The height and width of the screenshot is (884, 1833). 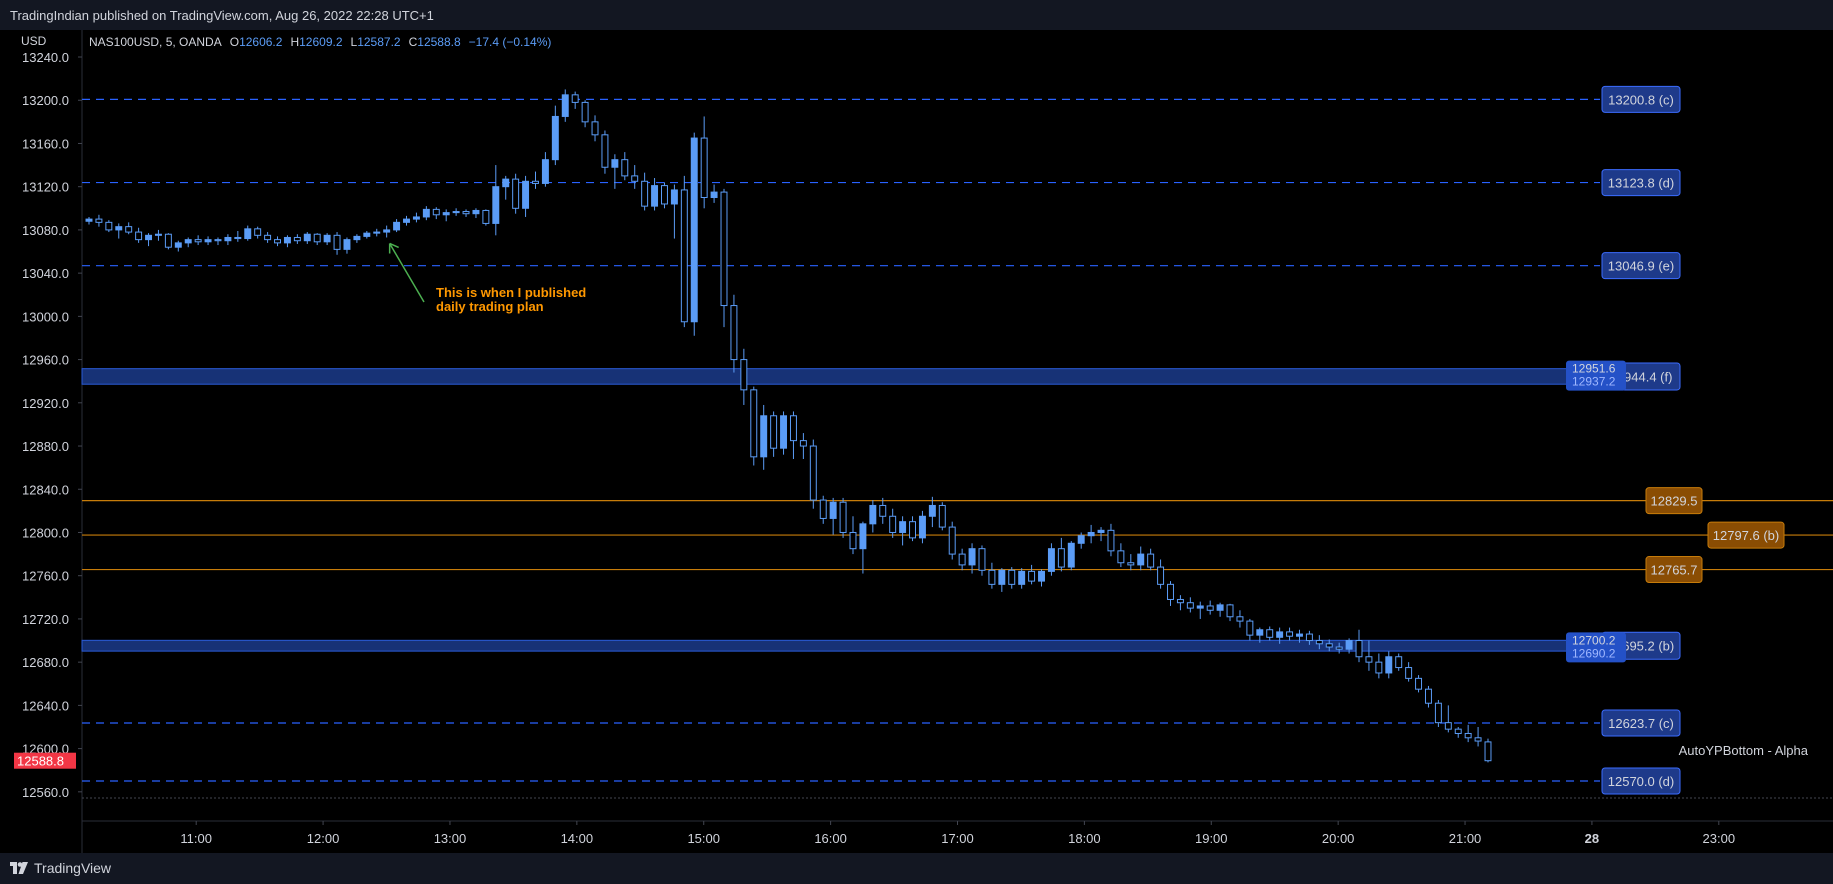 I want to click on fib-level-tag-box, so click(x=1746, y=535).